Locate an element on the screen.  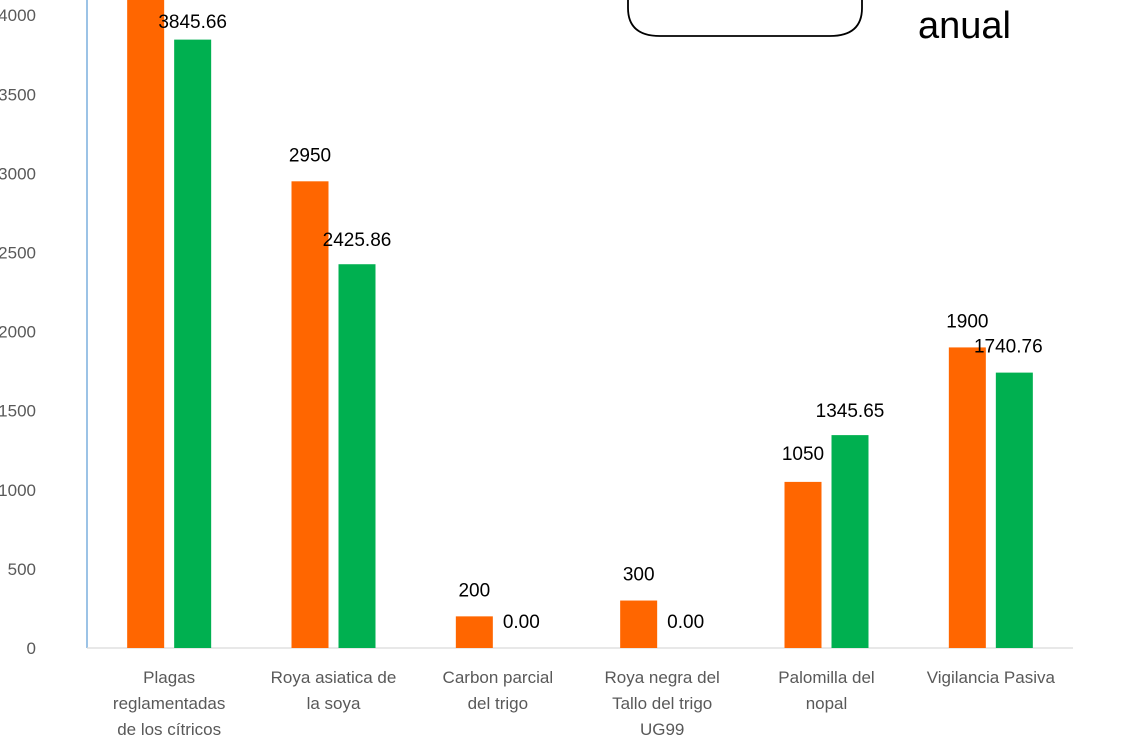
y-tick-labels: 0 500 1000 1500 2000 2500 3000 3500 4000 is located at coordinates (18, 332).